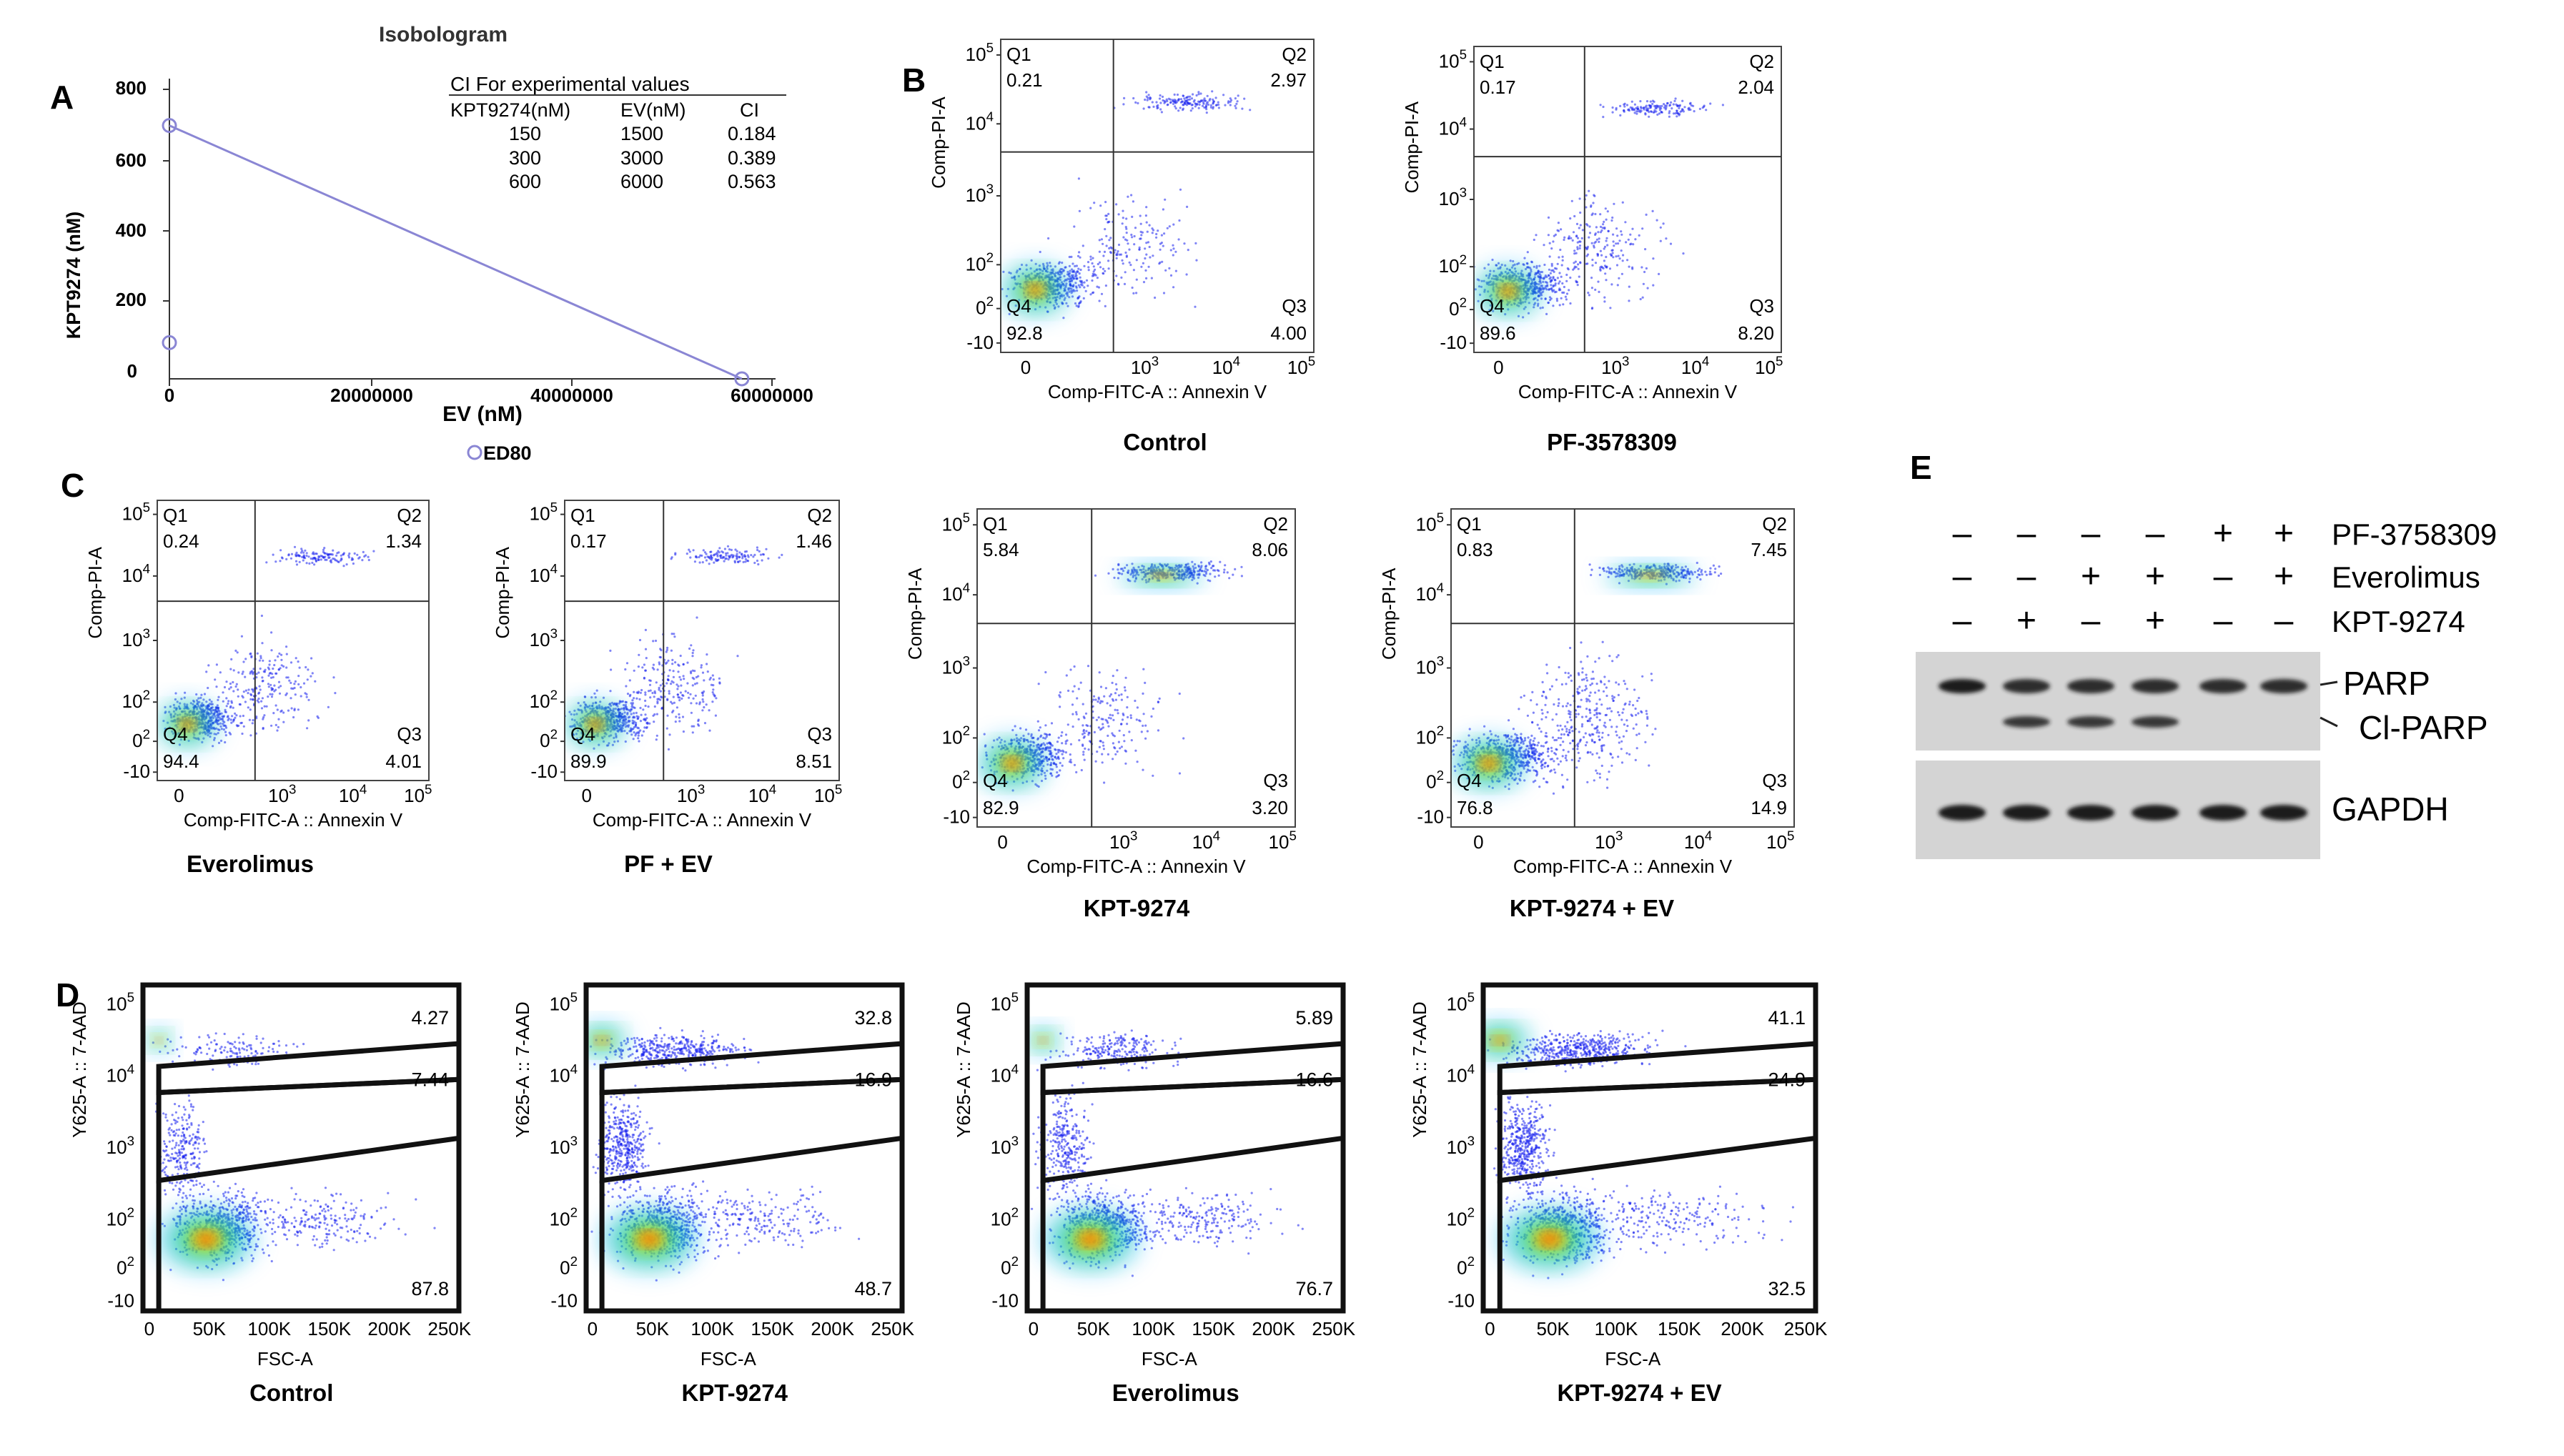 Image resolution: width=2564 pixels, height=1456 pixels. What do you see at coordinates (1270, 549) in the screenshot?
I see `quadrant-value: 8.06` at bounding box center [1270, 549].